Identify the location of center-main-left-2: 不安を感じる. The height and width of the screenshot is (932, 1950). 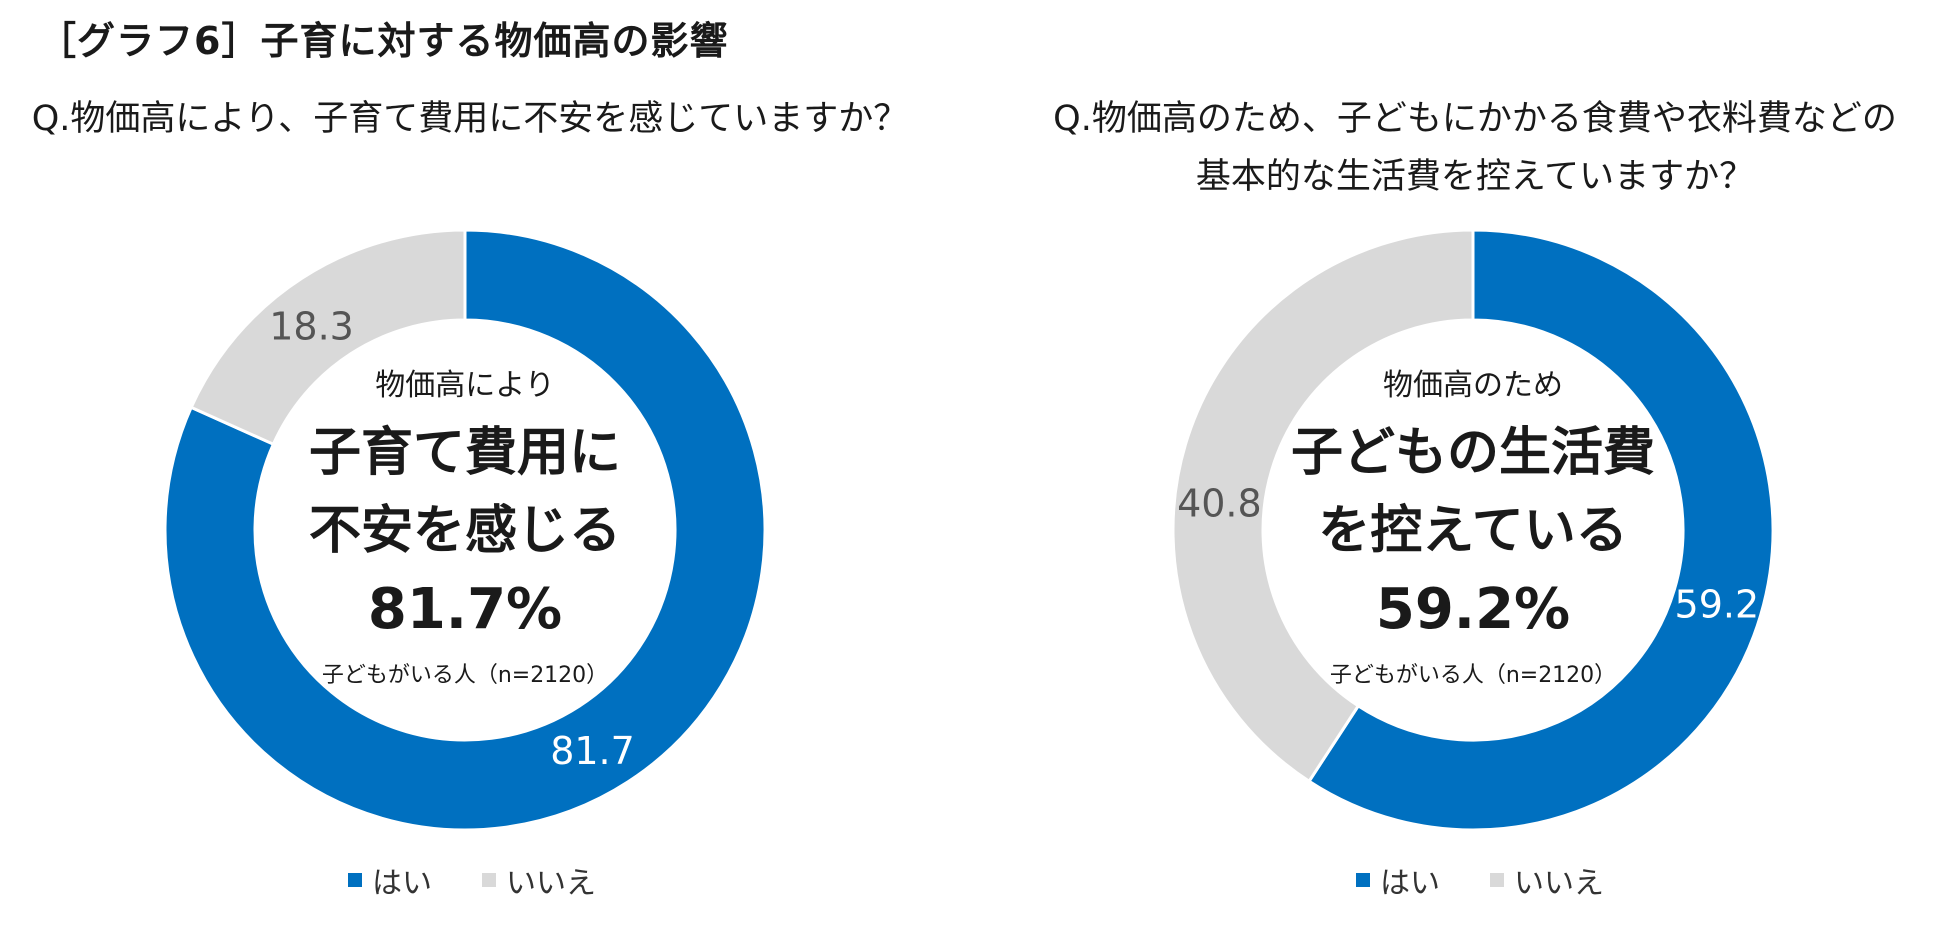
(464, 531).